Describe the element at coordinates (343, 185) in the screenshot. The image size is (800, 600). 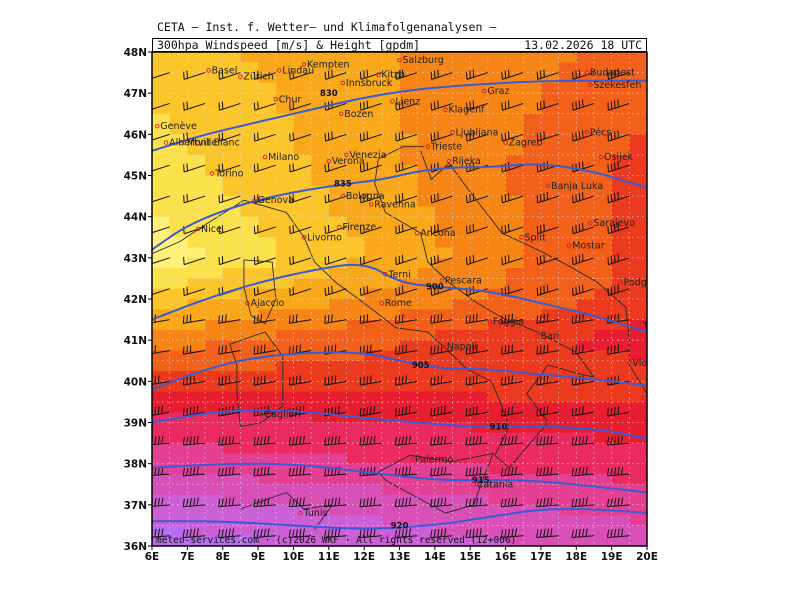
I see `contour-label: 835` at that location.